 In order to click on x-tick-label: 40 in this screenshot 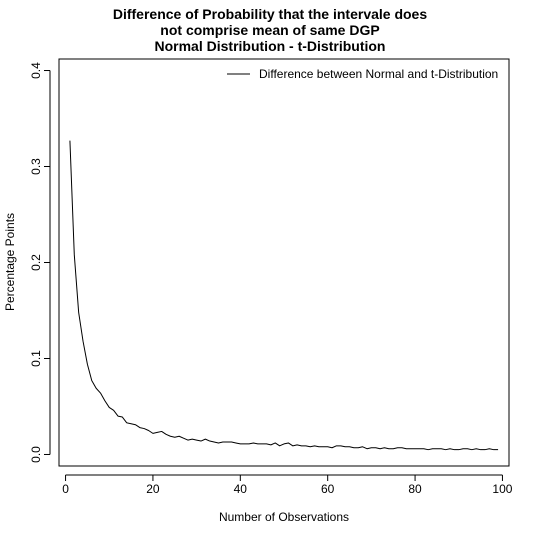, I will do `click(241, 489)`.